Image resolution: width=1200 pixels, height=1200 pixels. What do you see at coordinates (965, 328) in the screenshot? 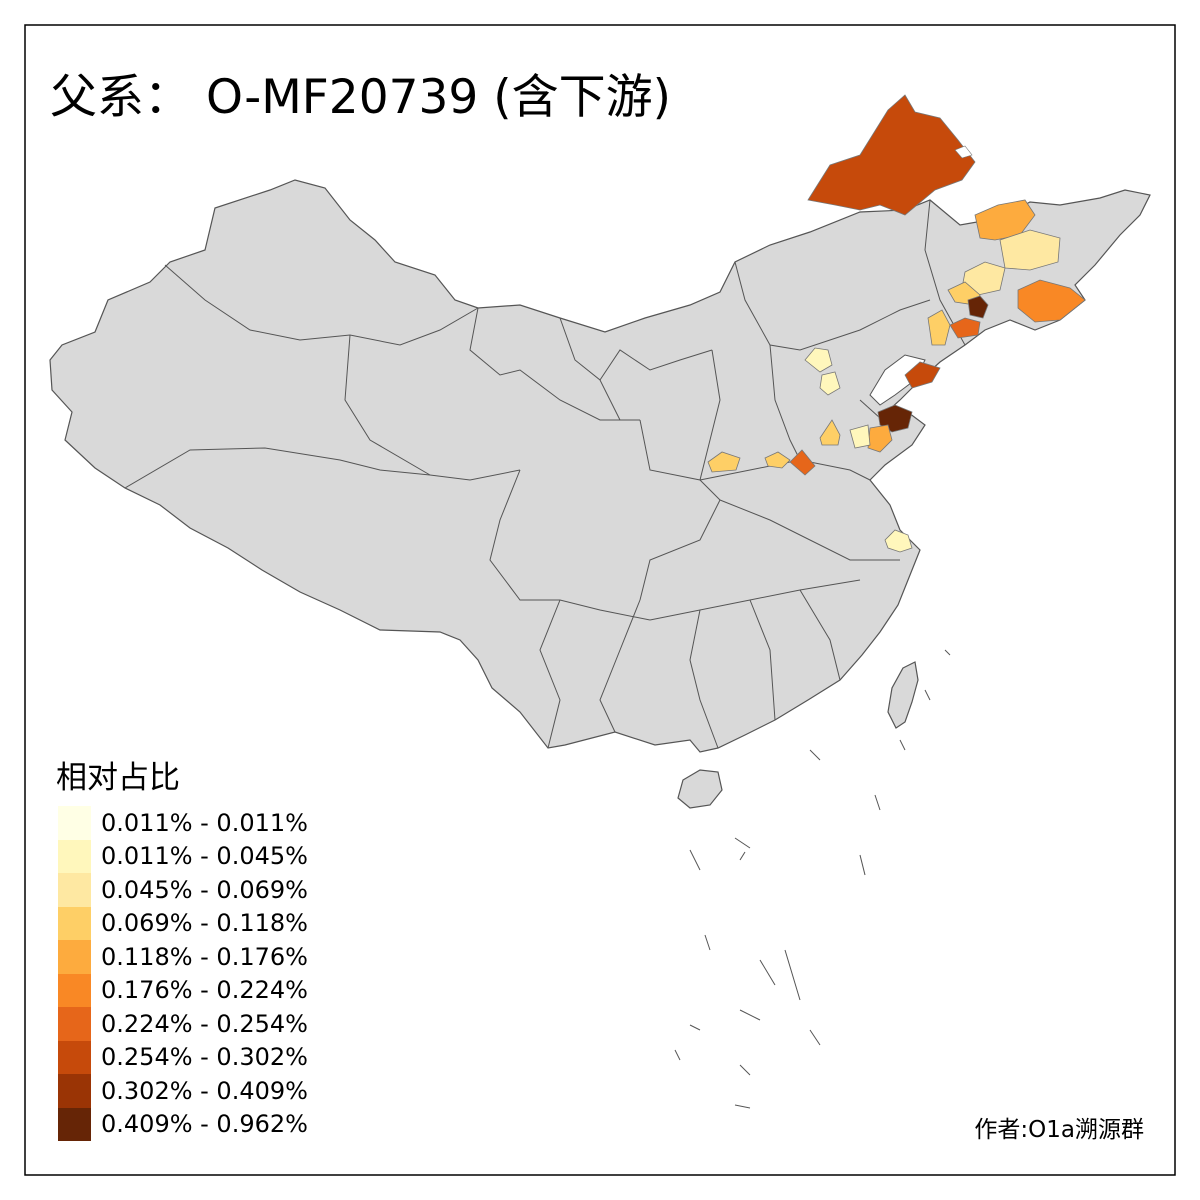
I see `region-shenyang` at bounding box center [965, 328].